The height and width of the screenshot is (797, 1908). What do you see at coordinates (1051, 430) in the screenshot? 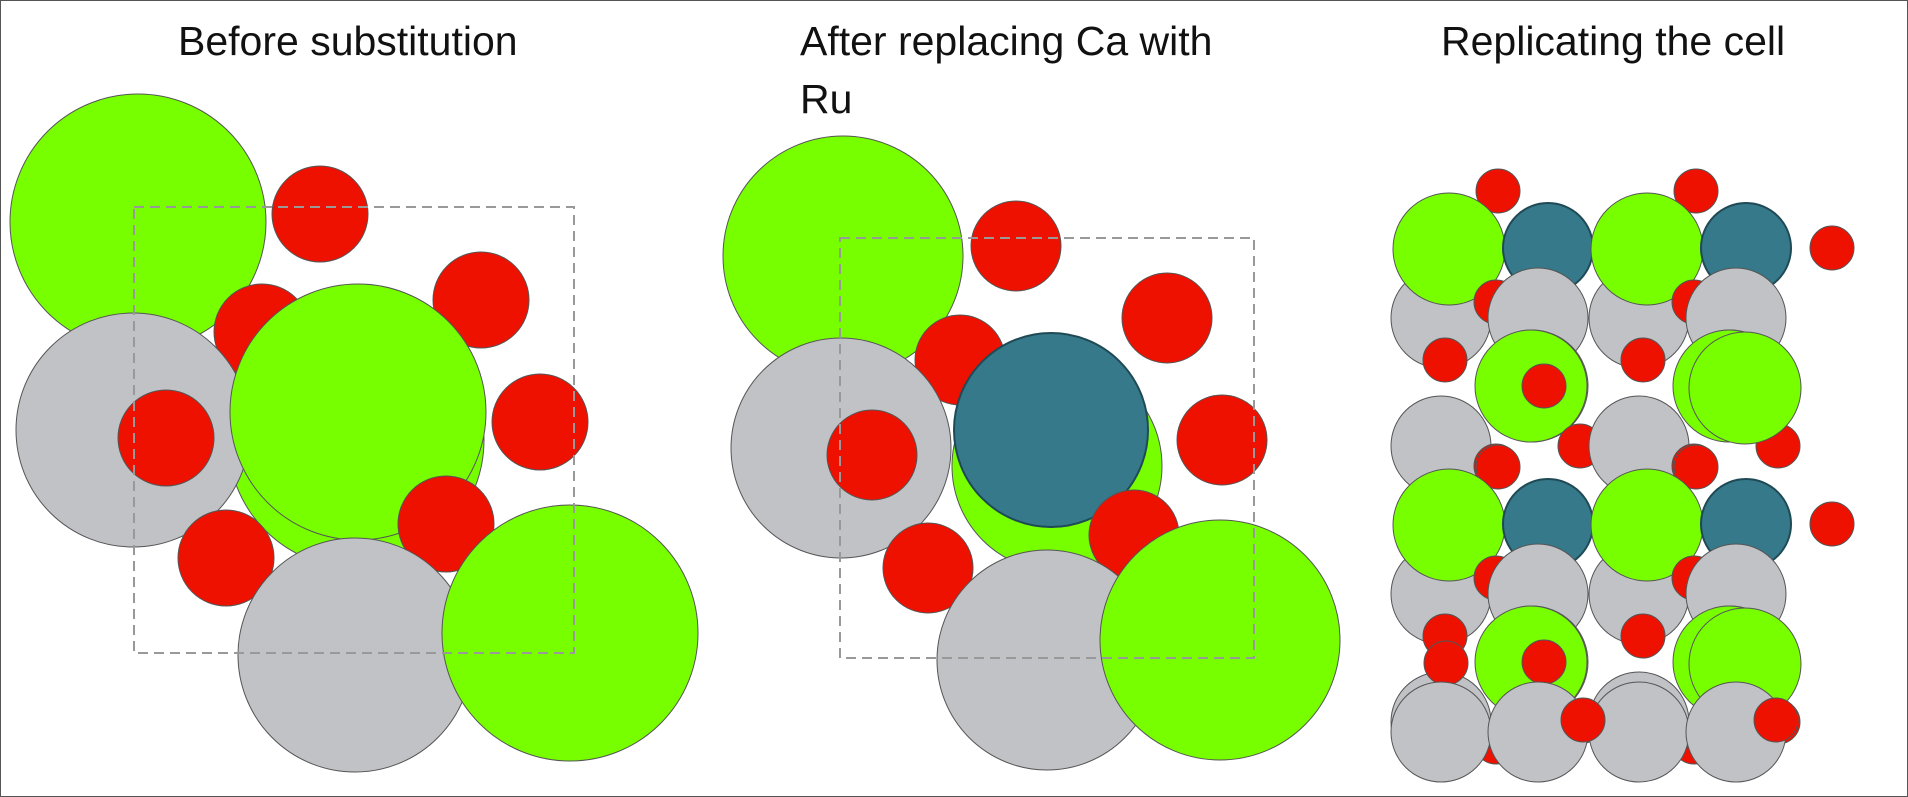
I see `ru-atom` at bounding box center [1051, 430].